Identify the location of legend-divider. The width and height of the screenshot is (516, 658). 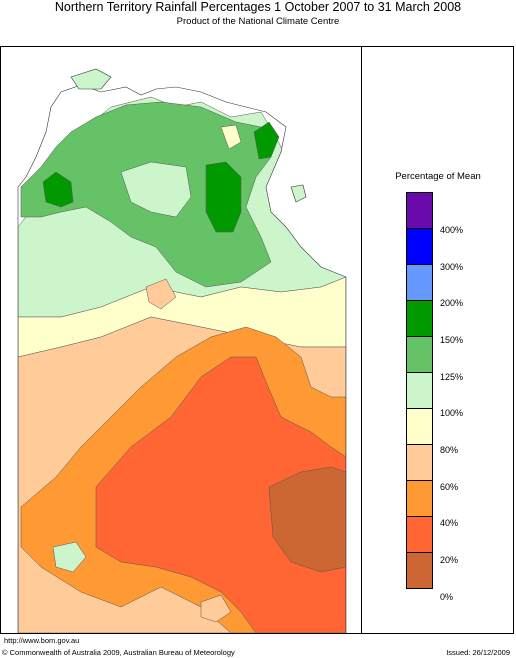
(361, 340).